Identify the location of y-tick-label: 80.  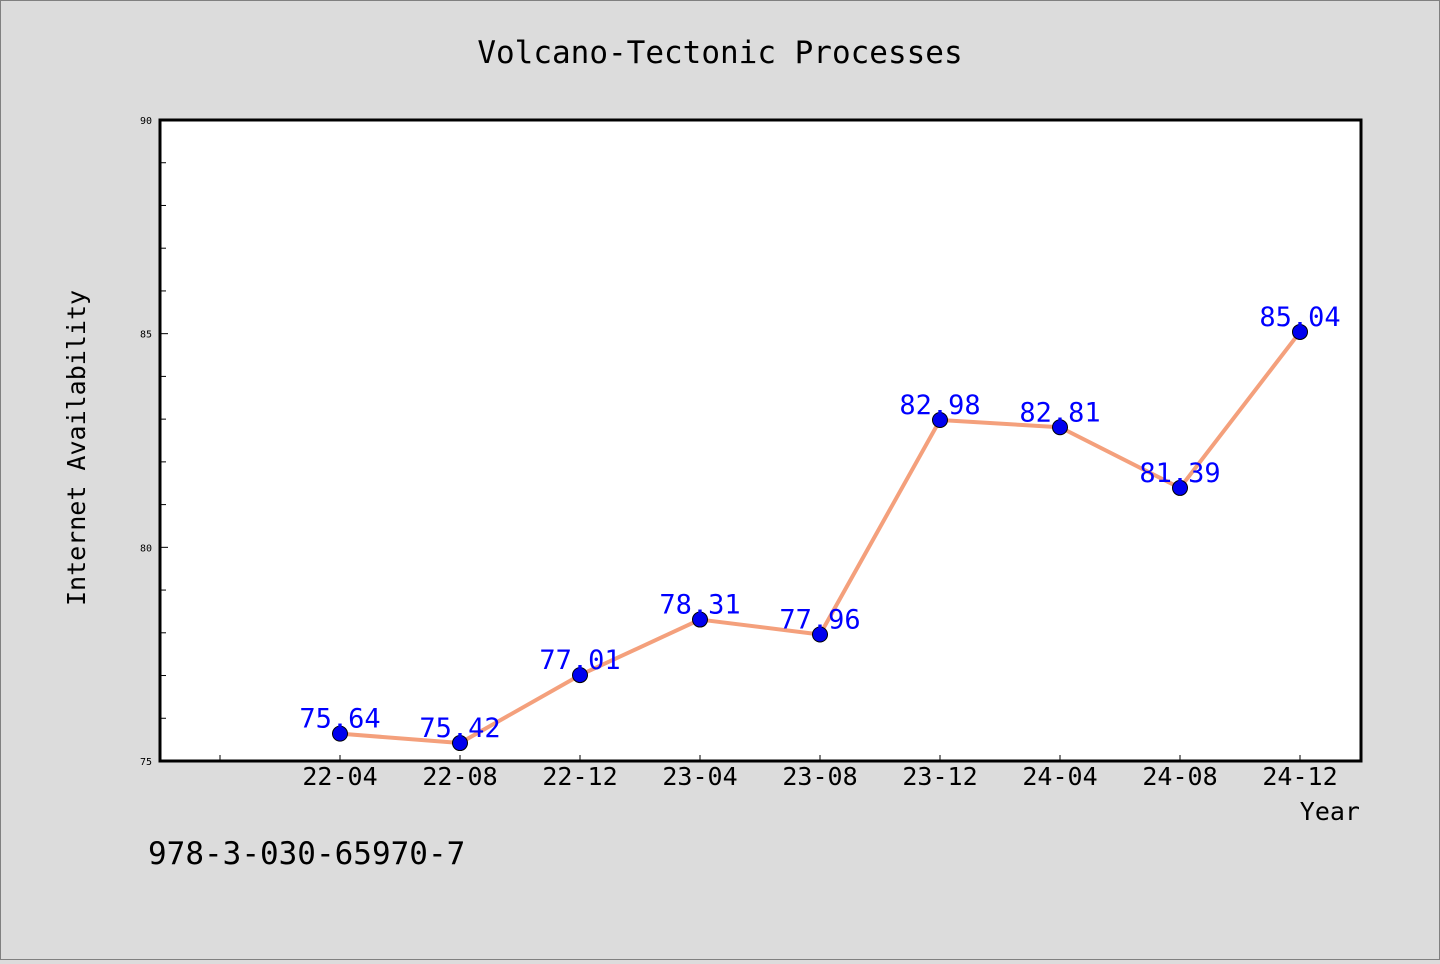
(146, 548).